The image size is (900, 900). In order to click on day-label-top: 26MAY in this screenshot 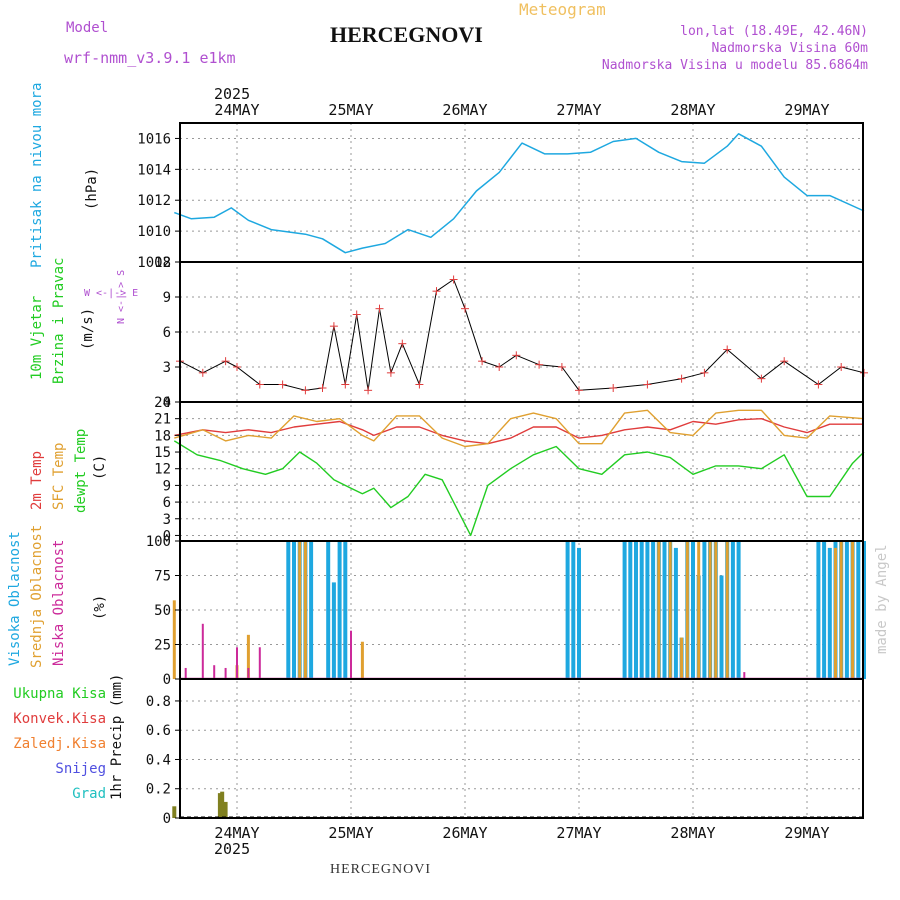, I will do `click(464, 110)`.